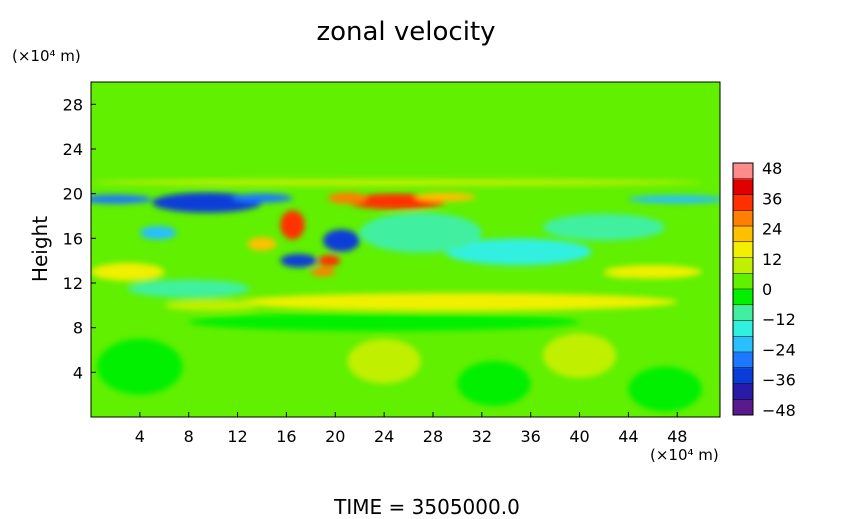  What do you see at coordinates (628, 436) in the screenshot?
I see `x-tick-label: 44` at bounding box center [628, 436].